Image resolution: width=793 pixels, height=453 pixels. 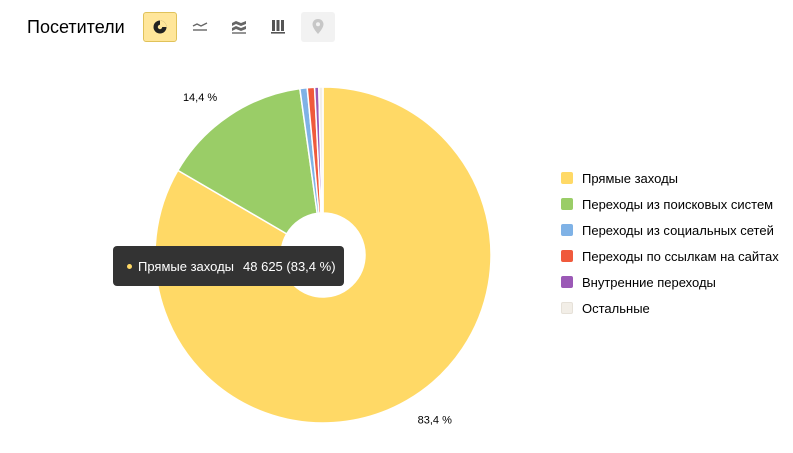 I want to click on chart-header: Посетители, so click(x=396, y=28).